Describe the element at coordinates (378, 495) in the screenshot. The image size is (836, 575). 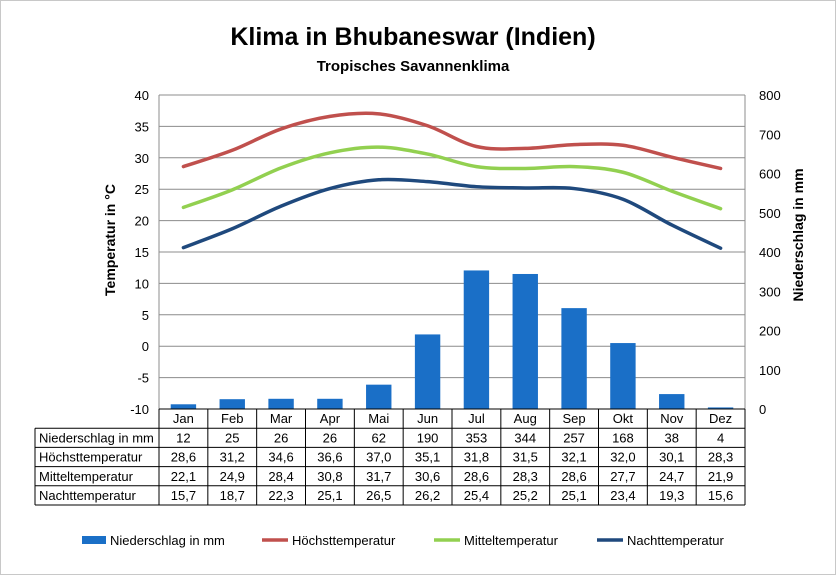
I see `table-cell: 26,5` at that location.